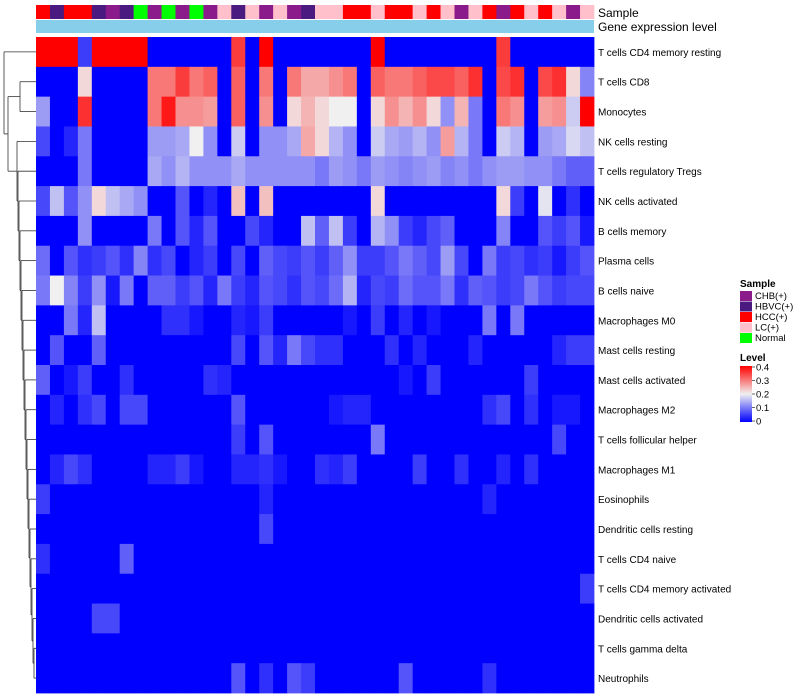  Describe the element at coordinates (758, 422) in the screenshot. I see `level-tick-label: 0` at that location.